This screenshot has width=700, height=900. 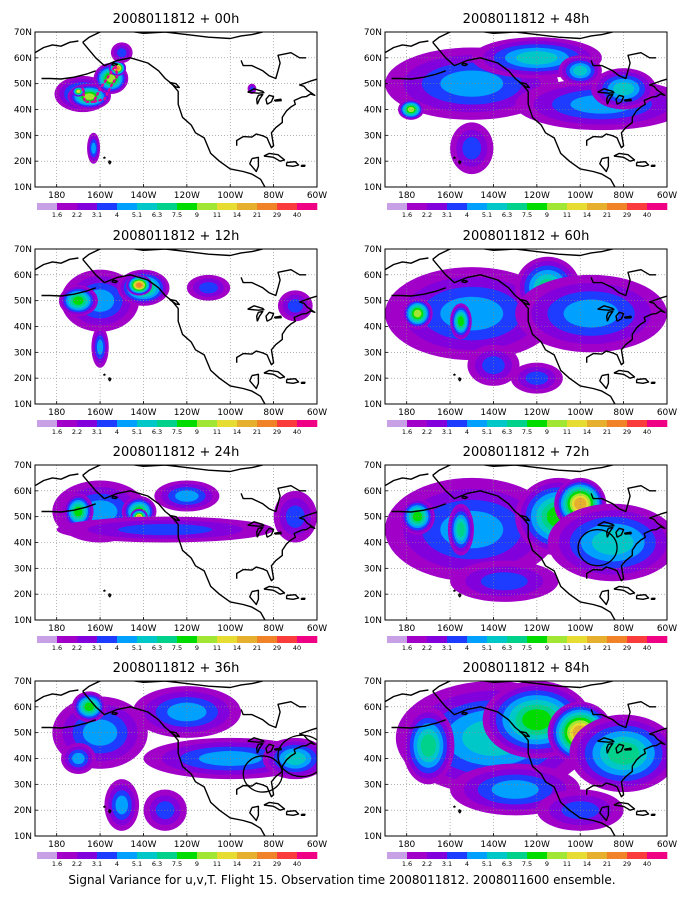 What do you see at coordinates (580, 196) in the screenshot?
I see `lon-tick-label: 100W` at bounding box center [580, 196].